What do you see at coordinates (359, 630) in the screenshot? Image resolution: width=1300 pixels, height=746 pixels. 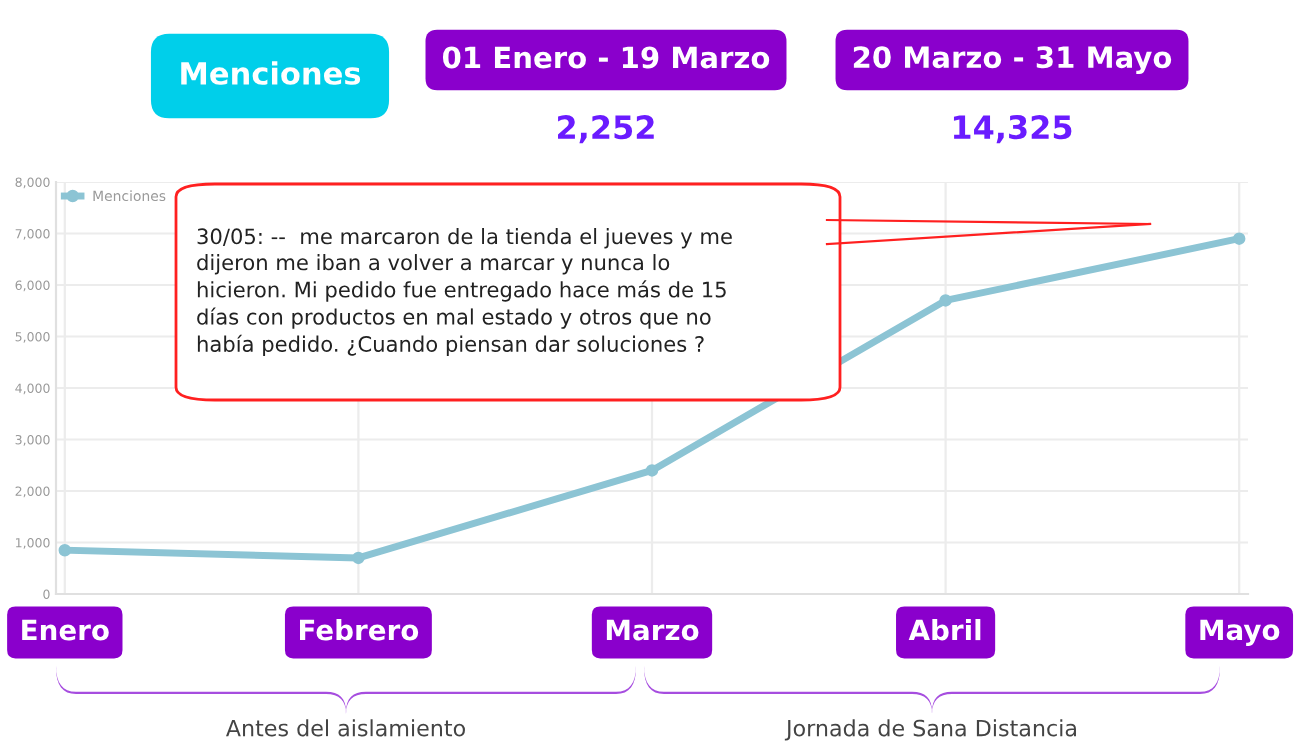 I see `x-tick-label: Febrero` at bounding box center [359, 630].